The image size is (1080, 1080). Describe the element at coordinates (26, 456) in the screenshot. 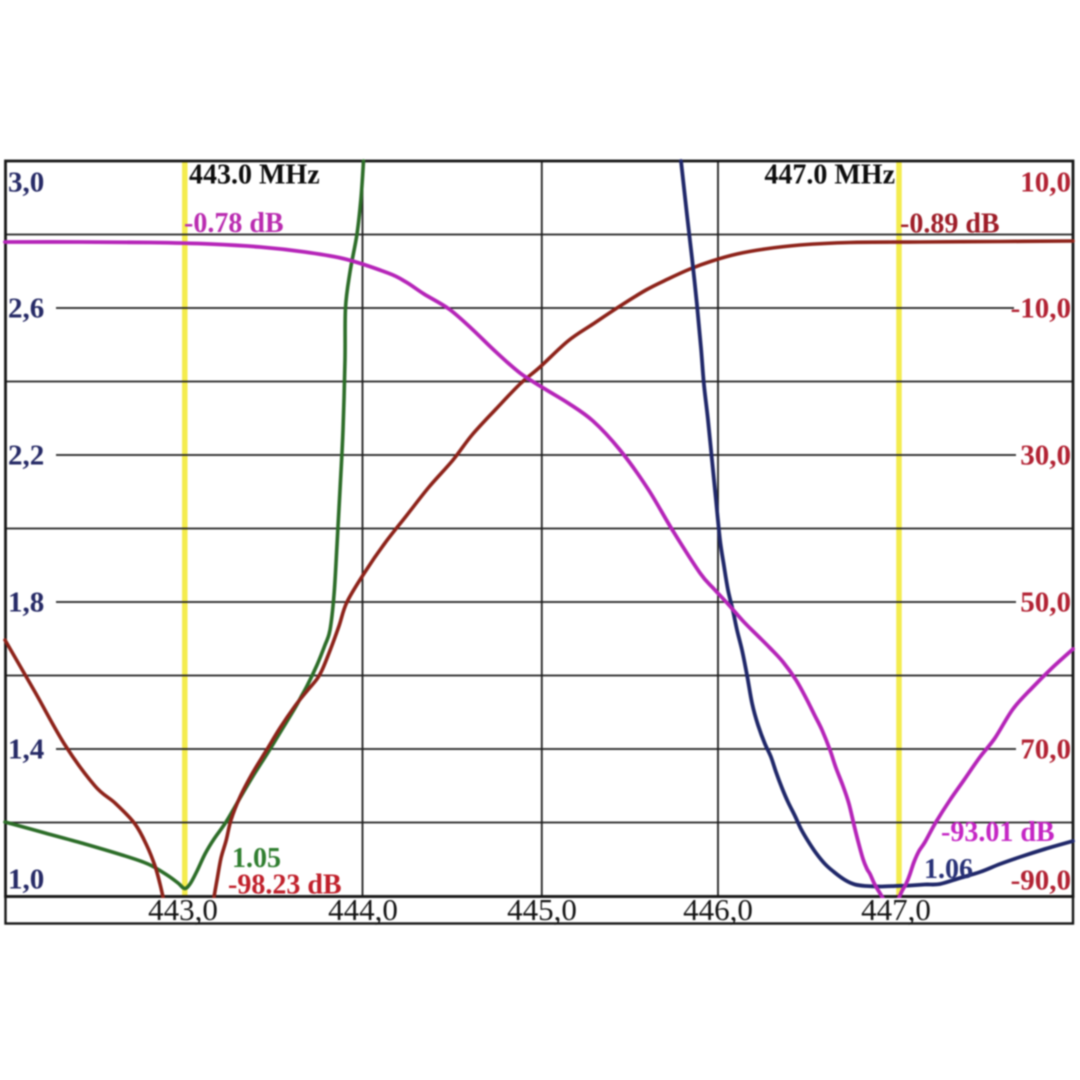

I see `svg-text: 2,2` at that location.